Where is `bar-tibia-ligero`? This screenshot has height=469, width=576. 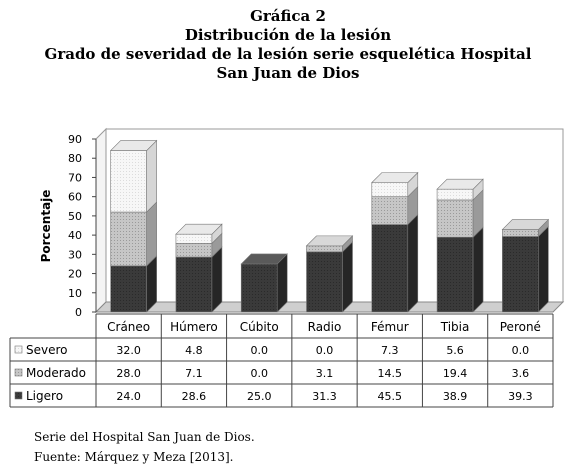 bar-tibia-ligero is located at coordinates (455, 274).